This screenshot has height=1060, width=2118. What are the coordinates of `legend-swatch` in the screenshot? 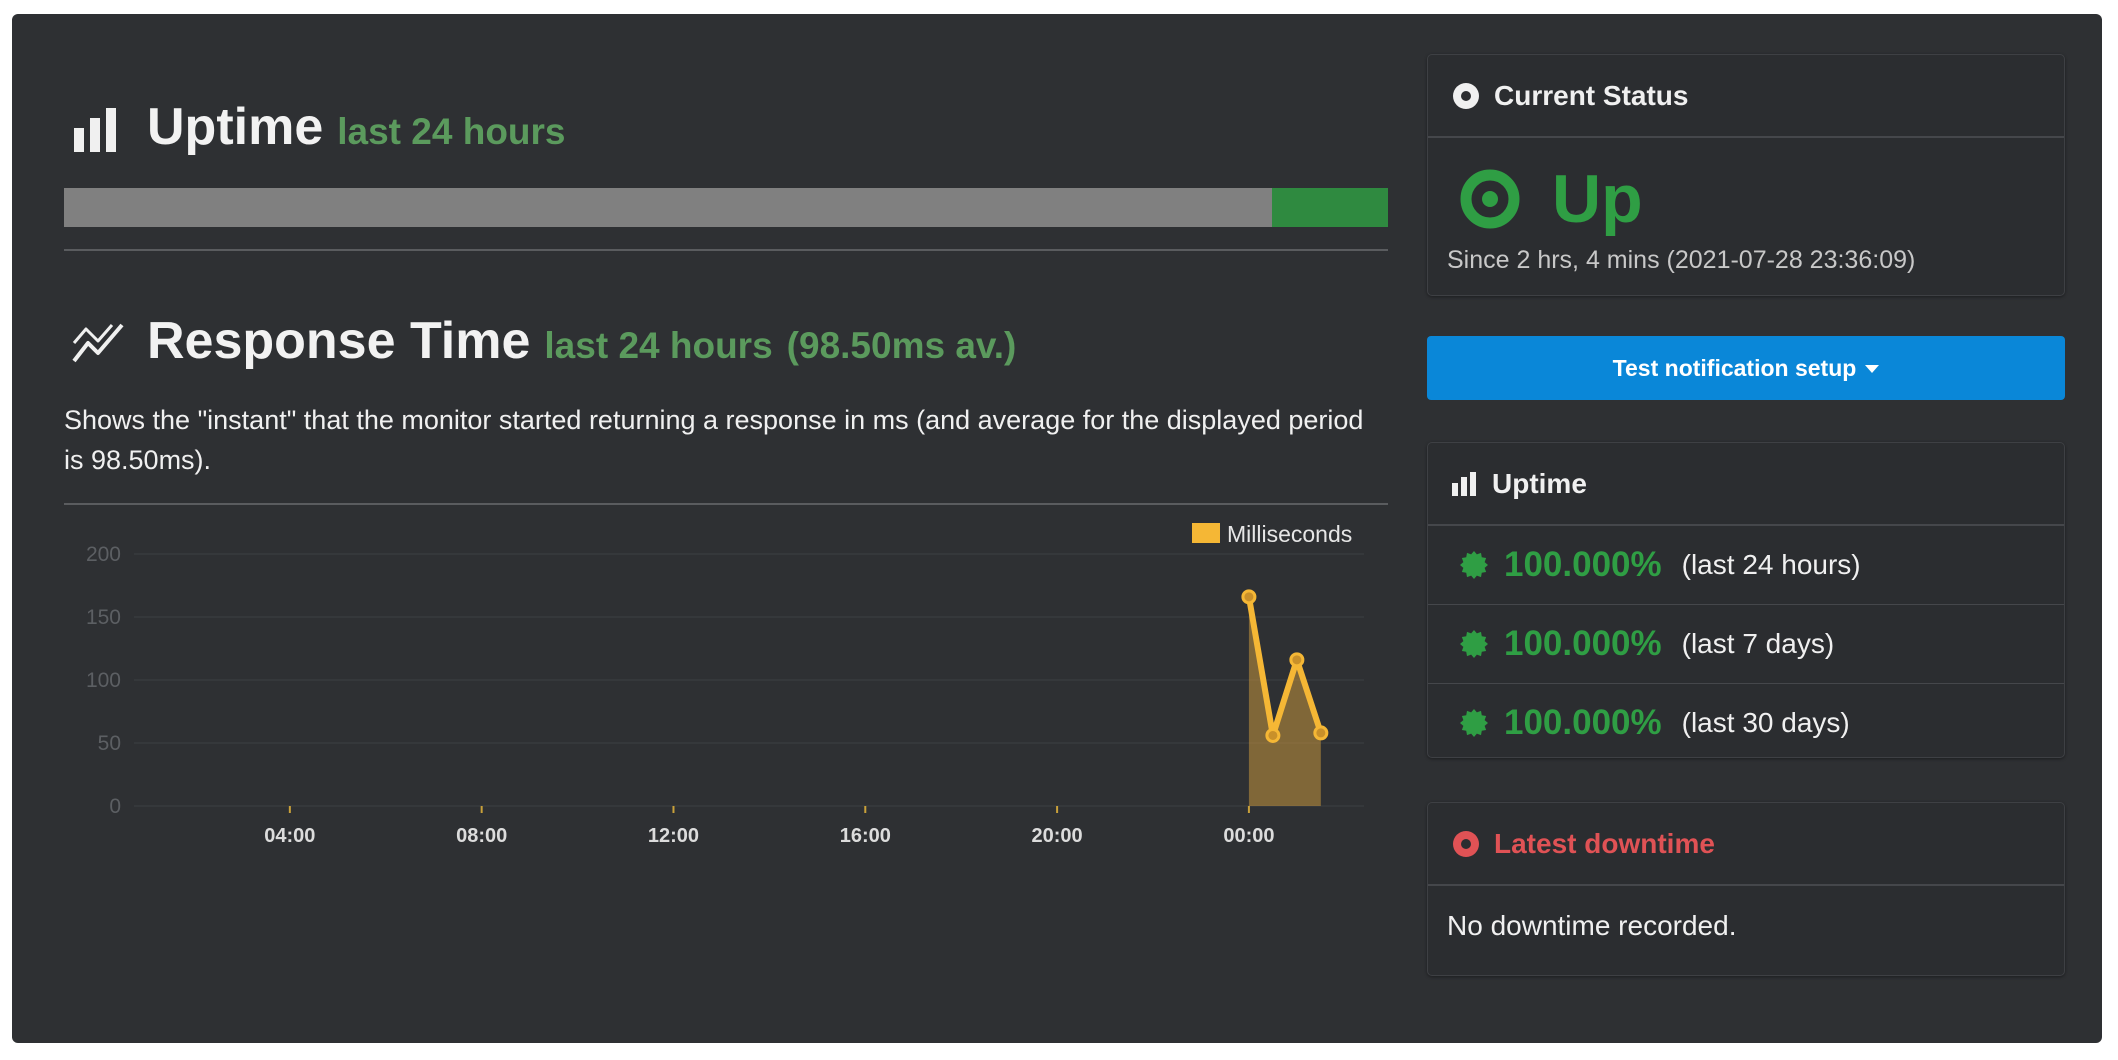 It's located at (1206, 533).